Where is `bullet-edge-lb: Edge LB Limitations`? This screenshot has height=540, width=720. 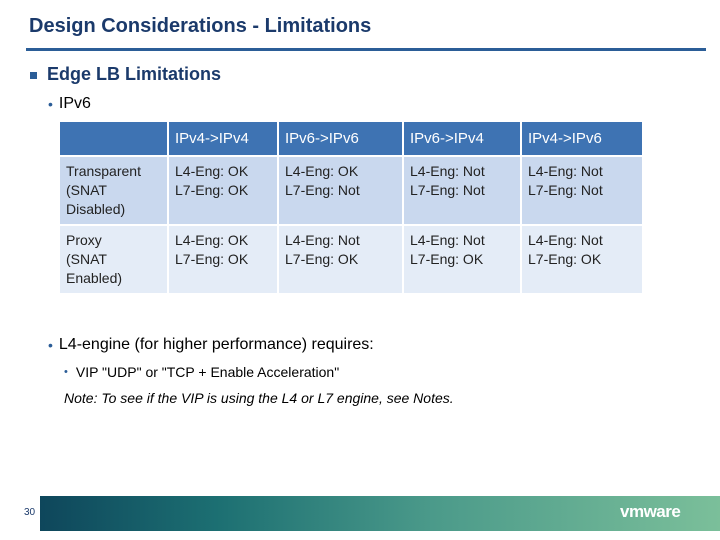 bullet-edge-lb: Edge LB Limitations is located at coordinates (125, 74).